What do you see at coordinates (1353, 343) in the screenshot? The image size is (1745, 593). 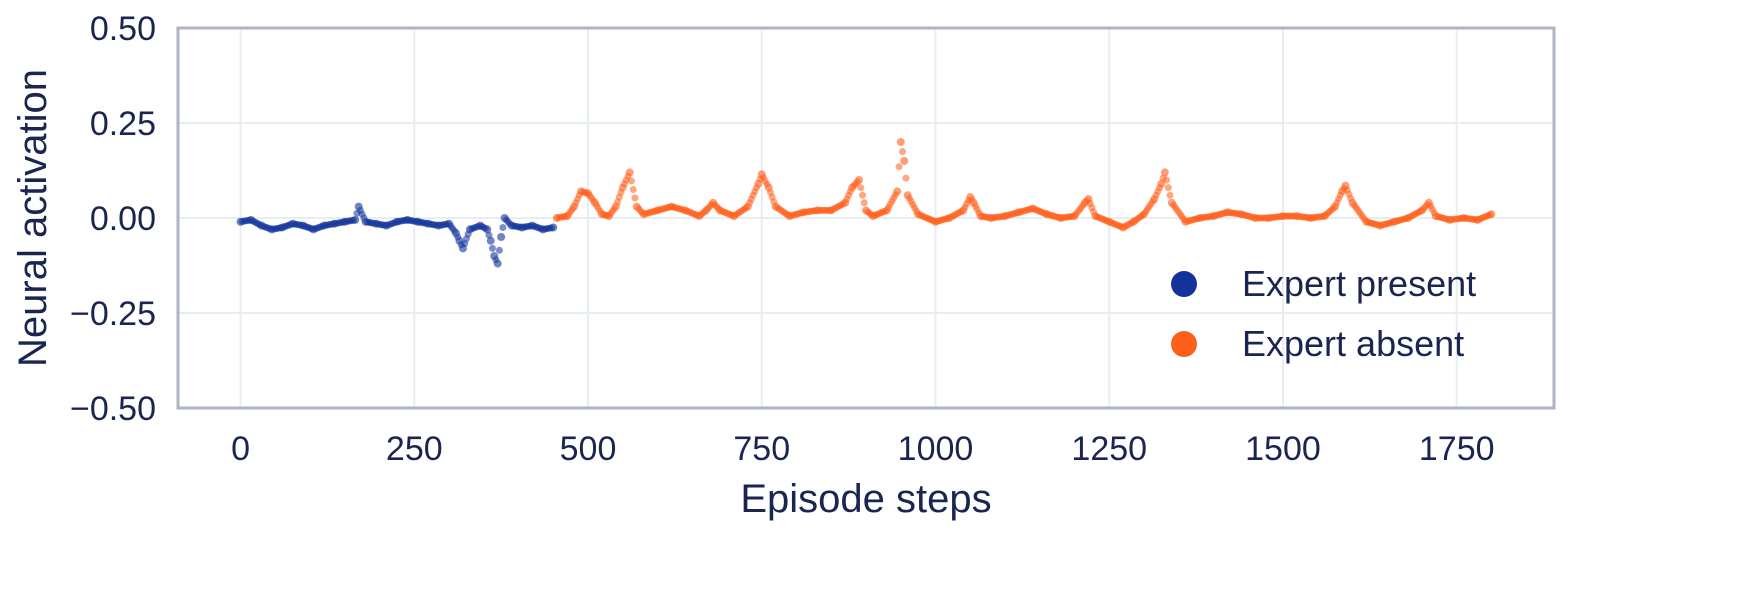 I see `legend-label: Expert absent` at bounding box center [1353, 343].